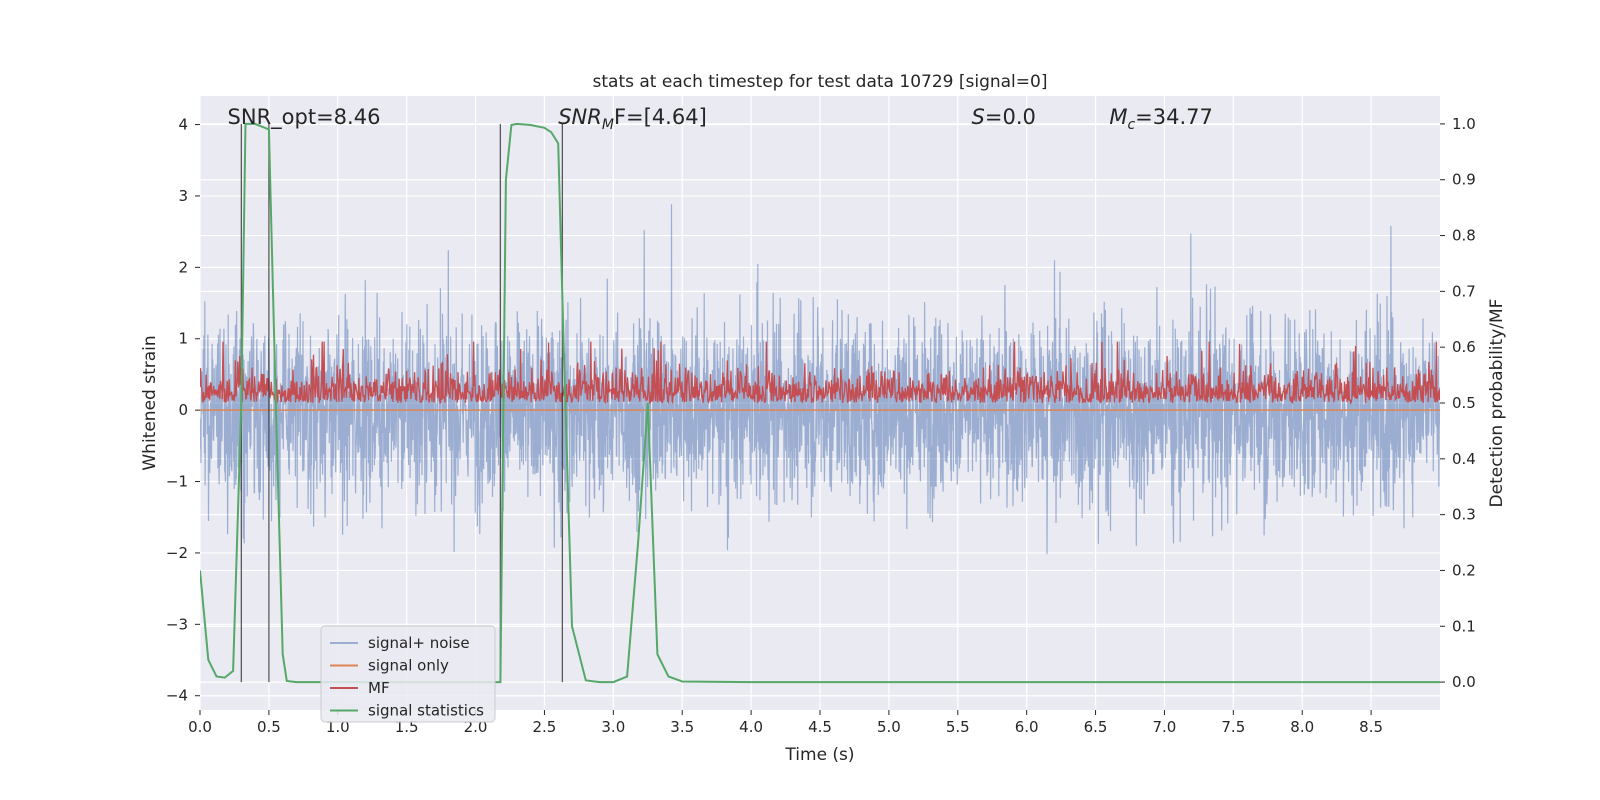  Describe the element at coordinates (613, 727) in the screenshot. I see `x-tick-label: 3.0` at that location.